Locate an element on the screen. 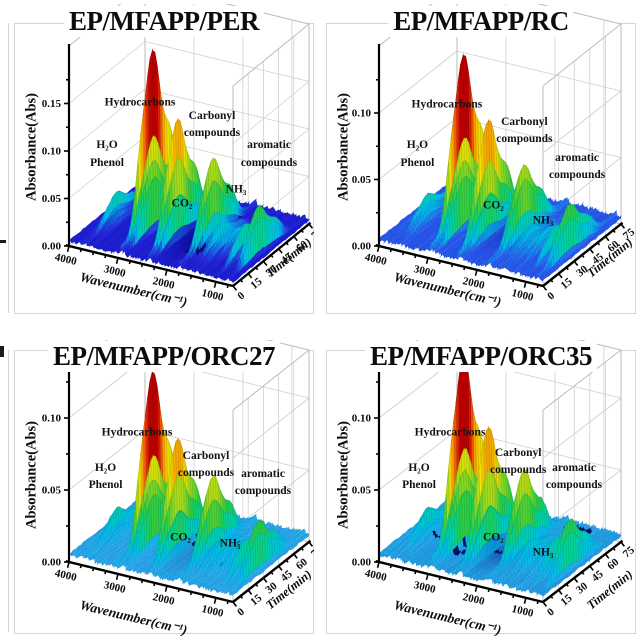  panel-title: EP/MFAPP/PER is located at coordinates (164, 21).